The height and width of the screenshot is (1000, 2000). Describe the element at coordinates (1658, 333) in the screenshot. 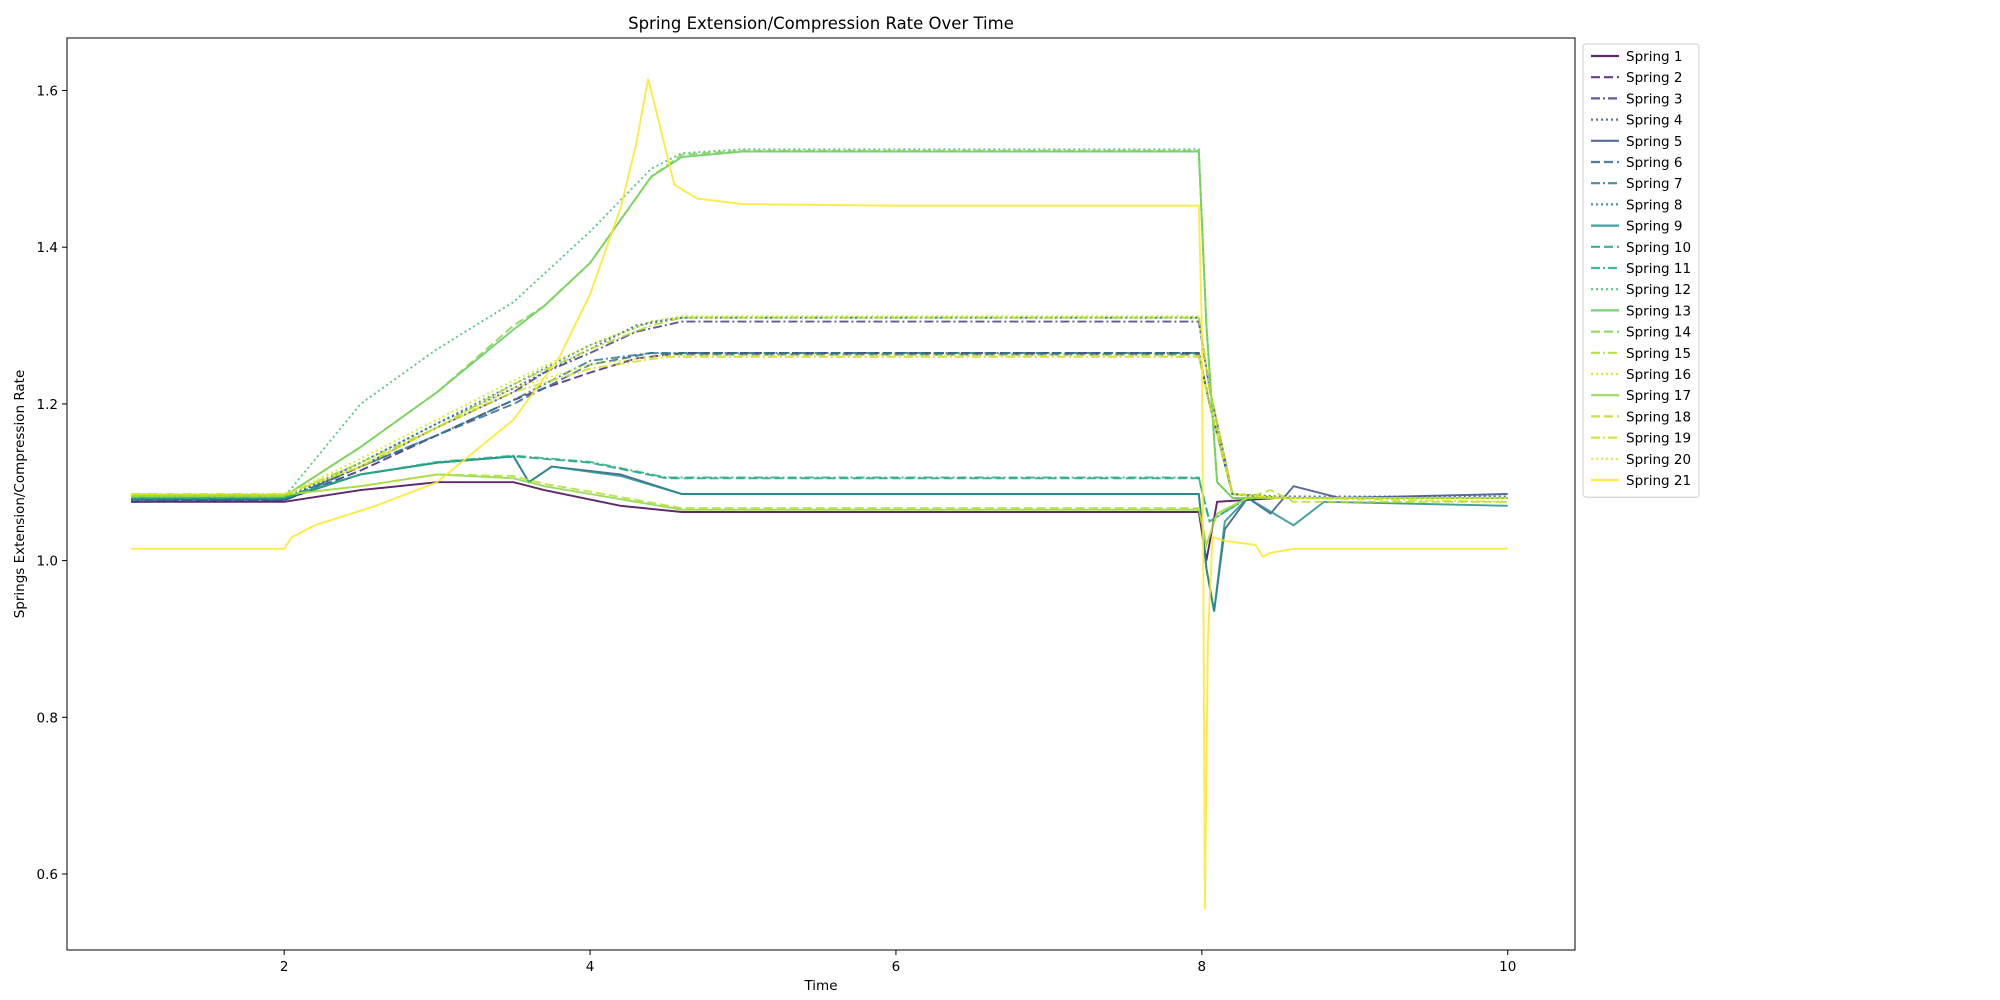

I see `legend-entry-label: Spring 14` at that location.